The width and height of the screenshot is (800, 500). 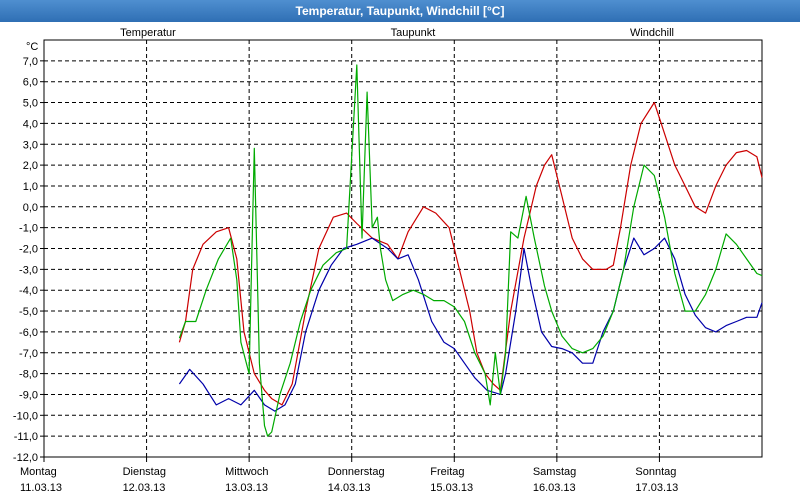 I want to click on y-tick-label: 0,0, so click(x=30, y=208).